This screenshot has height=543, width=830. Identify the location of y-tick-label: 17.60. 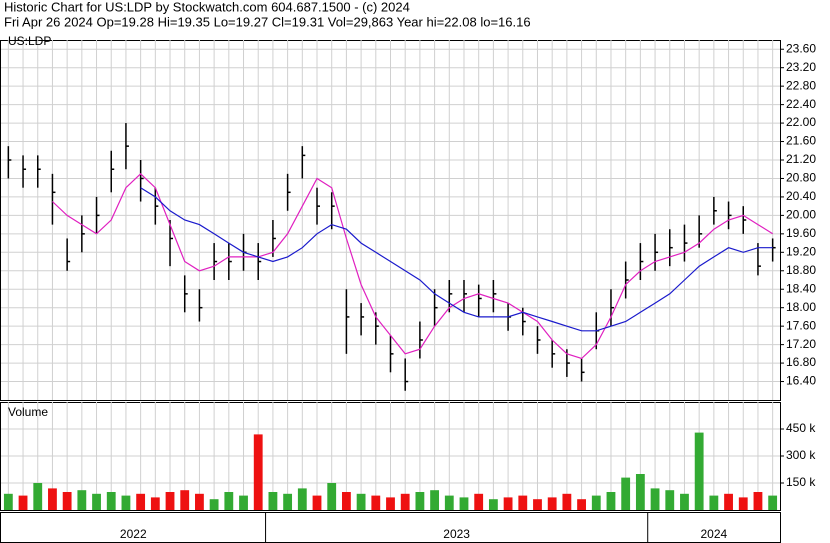
(801, 325).